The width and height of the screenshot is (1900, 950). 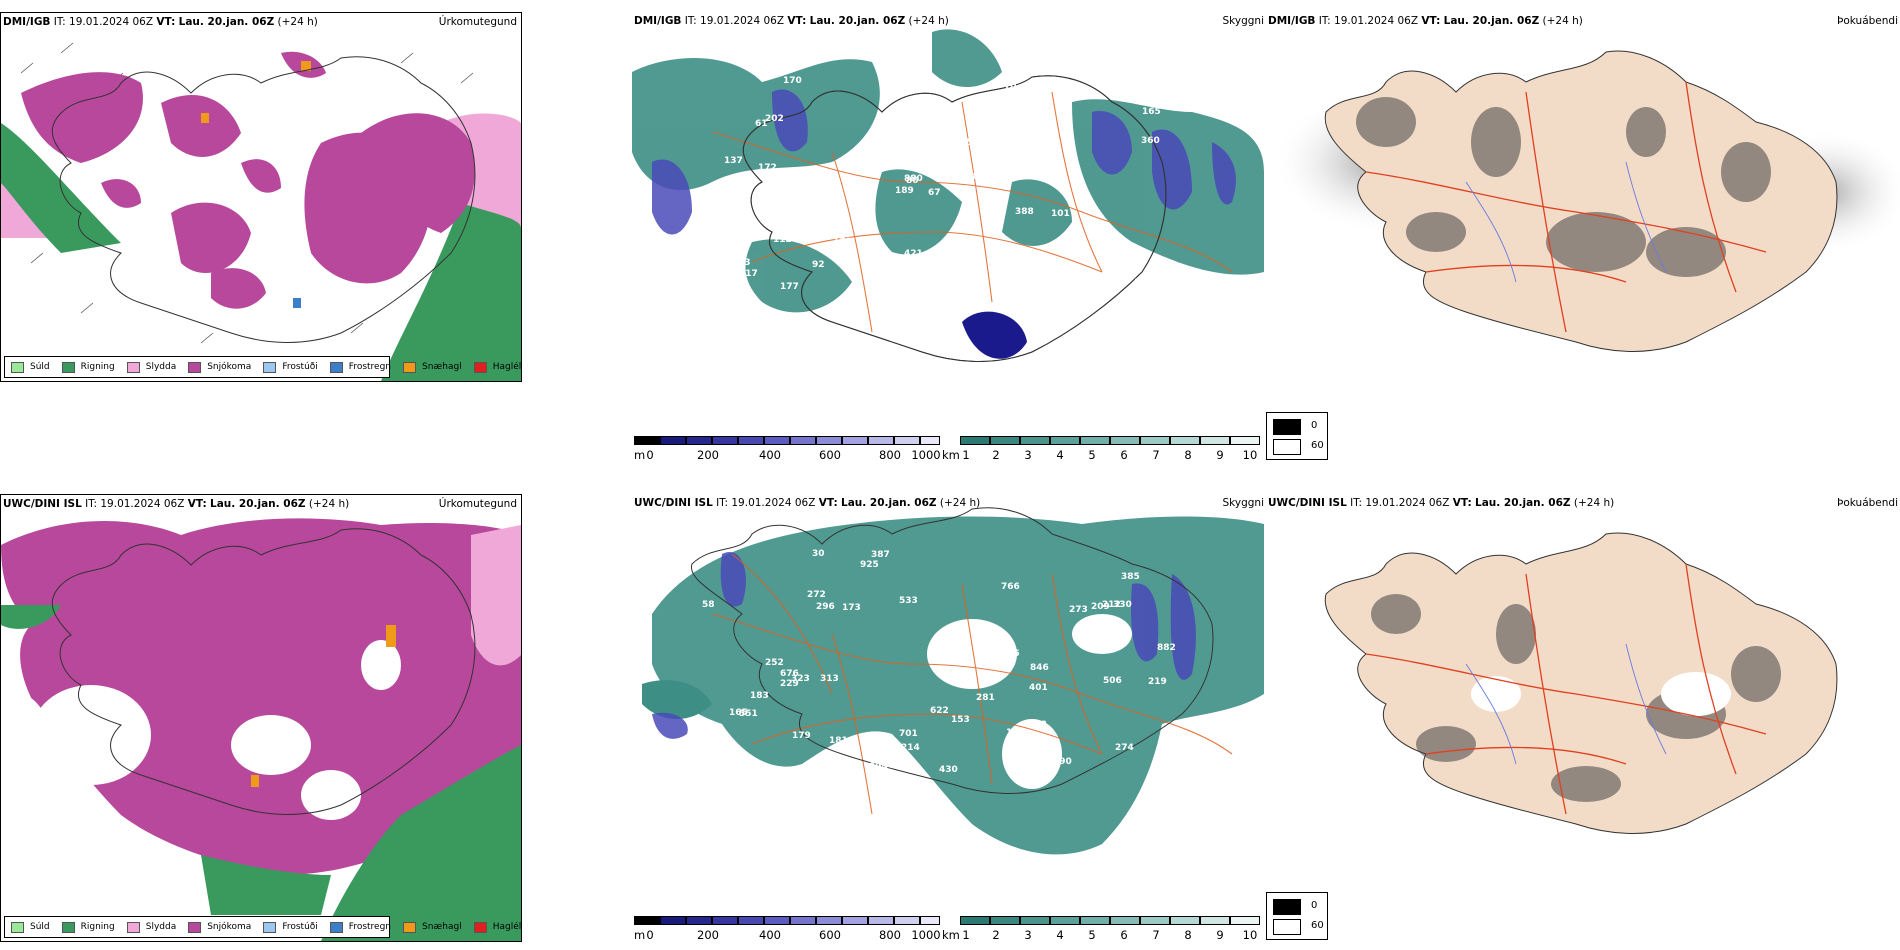 What do you see at coordinates (825, 607) in the screenshot?
I see `ceiling-value-label: 296` at bounding box center [825, 607].